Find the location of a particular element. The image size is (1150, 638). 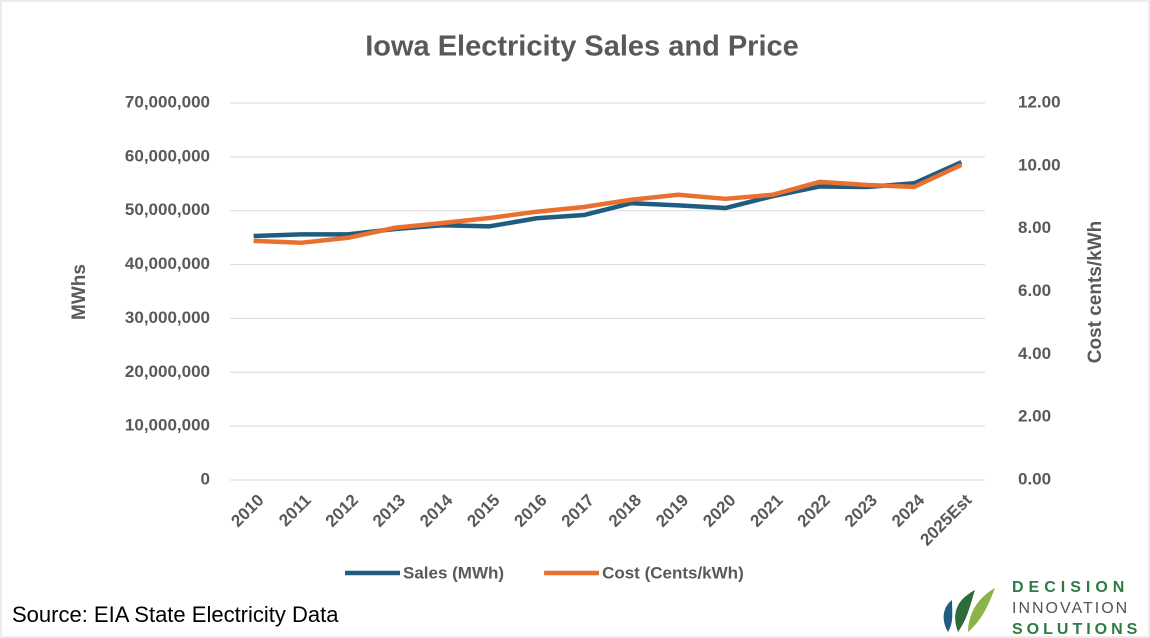

legend-label: Cost (Cents/kWh) is located at coordinates (673, 572).